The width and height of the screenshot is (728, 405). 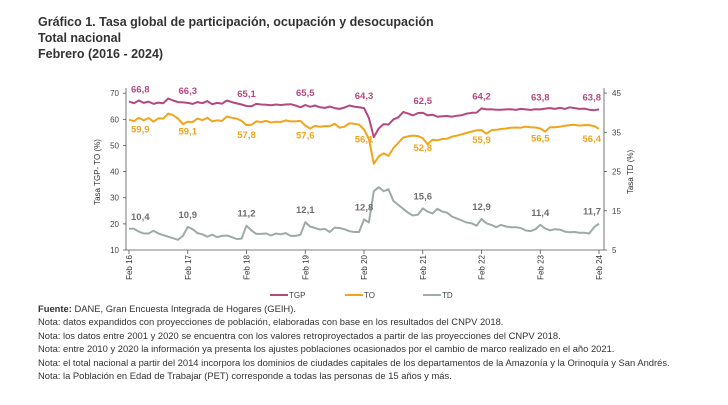 What do you see at coordinates (364, 266) in the screenshot?
I see `x-tick-label: Feb 20` at bounding box center [364, 266].